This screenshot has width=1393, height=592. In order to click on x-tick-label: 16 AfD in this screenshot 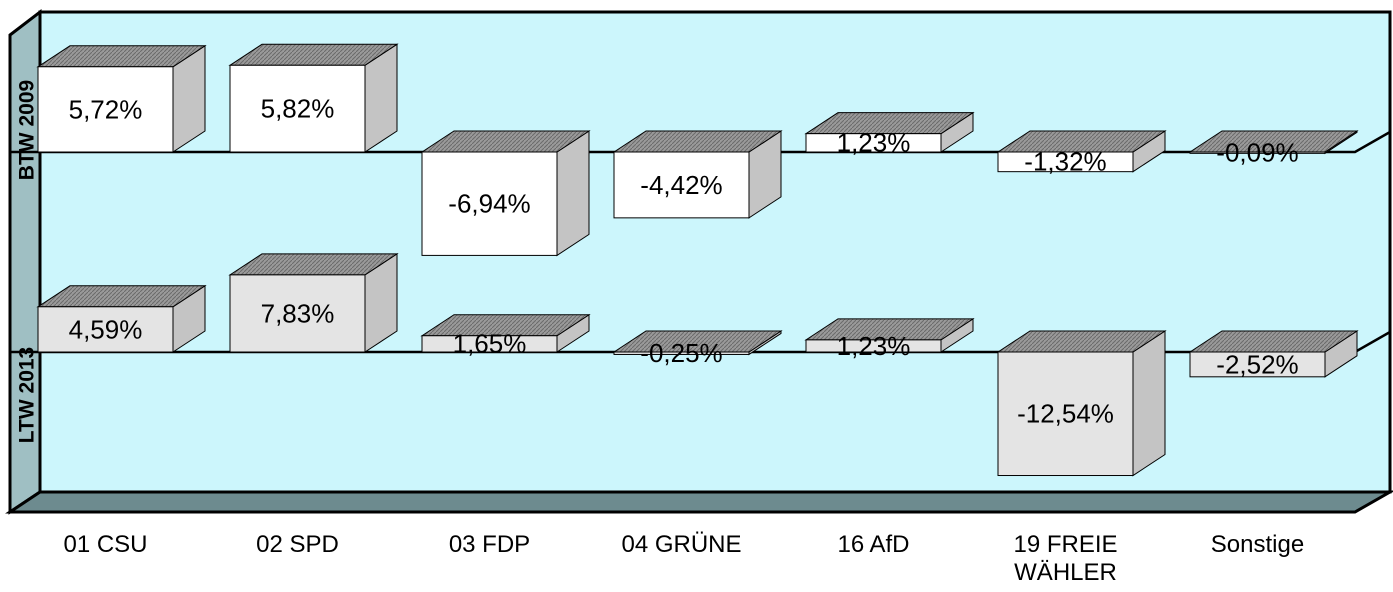, I will do `click(873, 544)`.